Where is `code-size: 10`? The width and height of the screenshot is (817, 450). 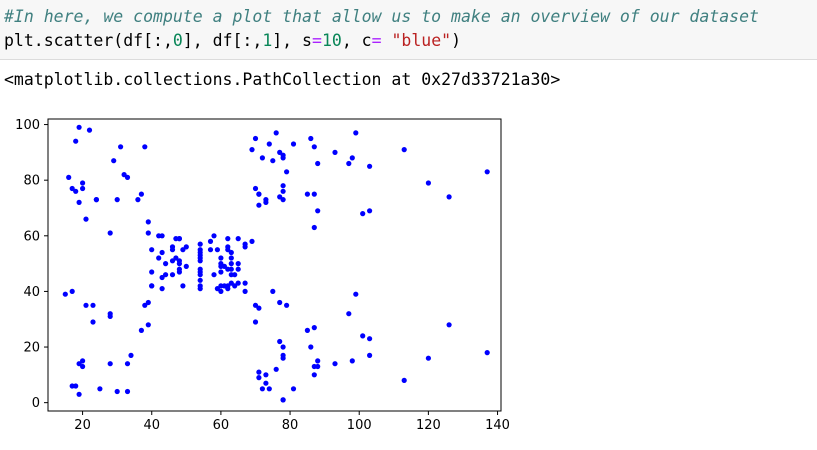 code-size: 10 is located at coordinates (331, 40).